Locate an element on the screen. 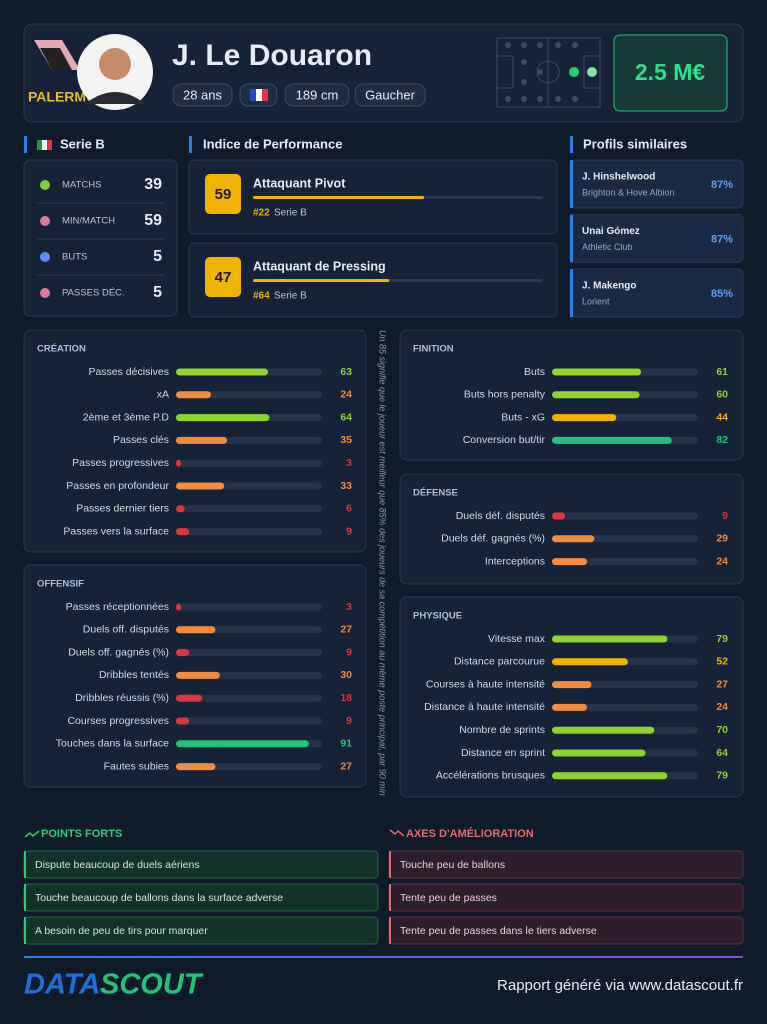 This screenshot has width=767, height=1024. metric-value: 60 is located at coordinates (722, 395).